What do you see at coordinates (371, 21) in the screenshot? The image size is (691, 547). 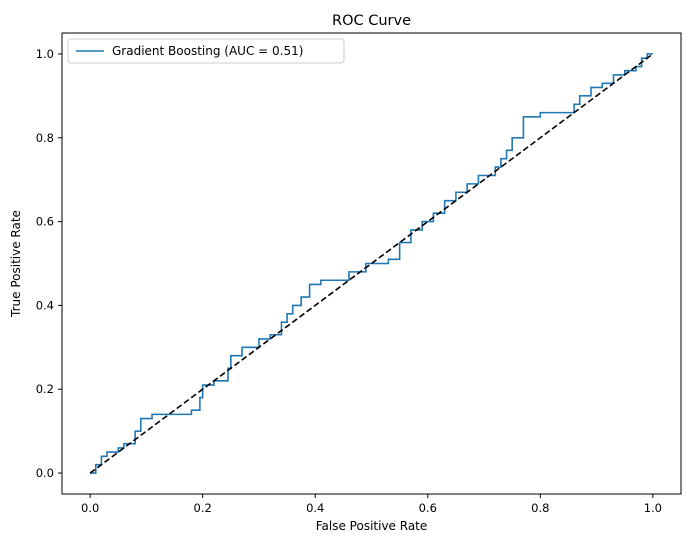 I see `chart-title: ROC Curve` at bounding box center [371, 21].